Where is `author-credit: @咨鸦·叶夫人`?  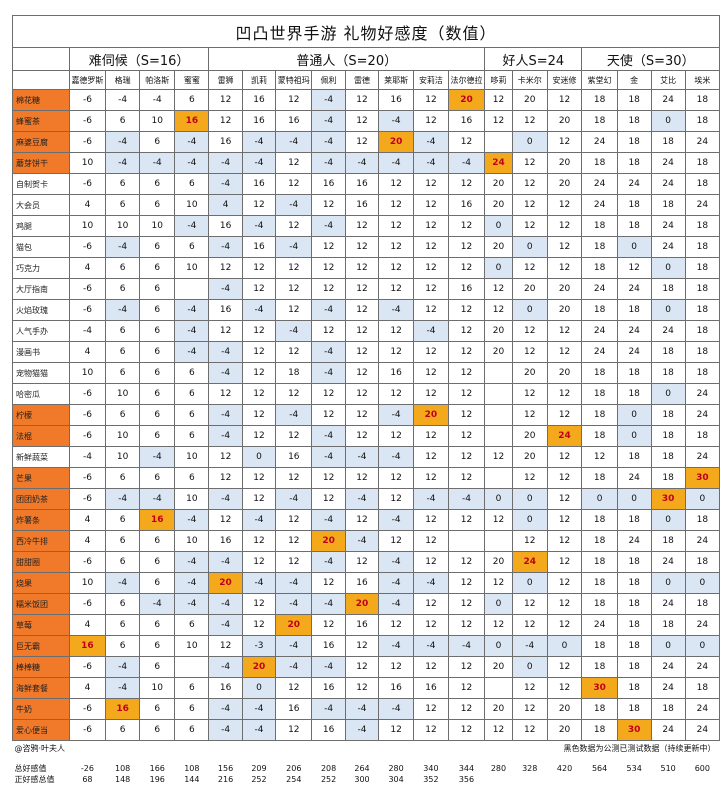
author-credit: @咨鸦·叶夫人 is located at coordinates (40, 748).